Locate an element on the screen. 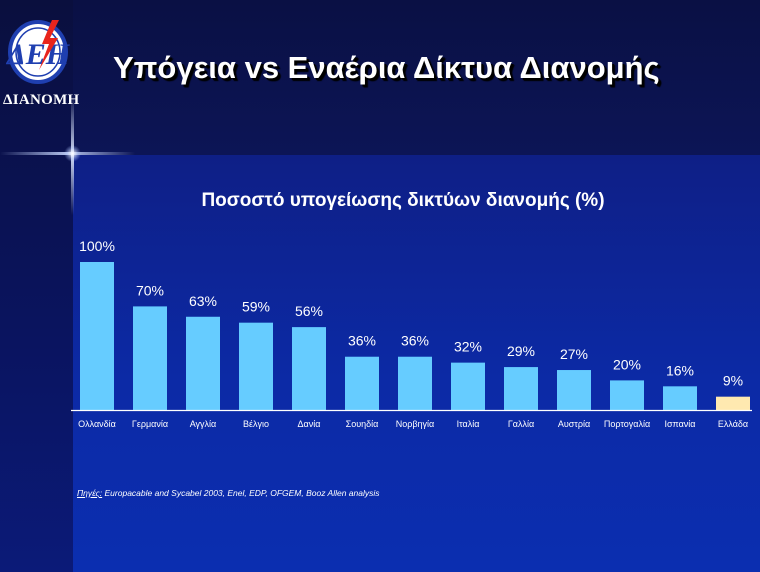 The width and height of the screenshot is (760, 572). category-label-1: Γερμανία is located at coordinates (150, 424).